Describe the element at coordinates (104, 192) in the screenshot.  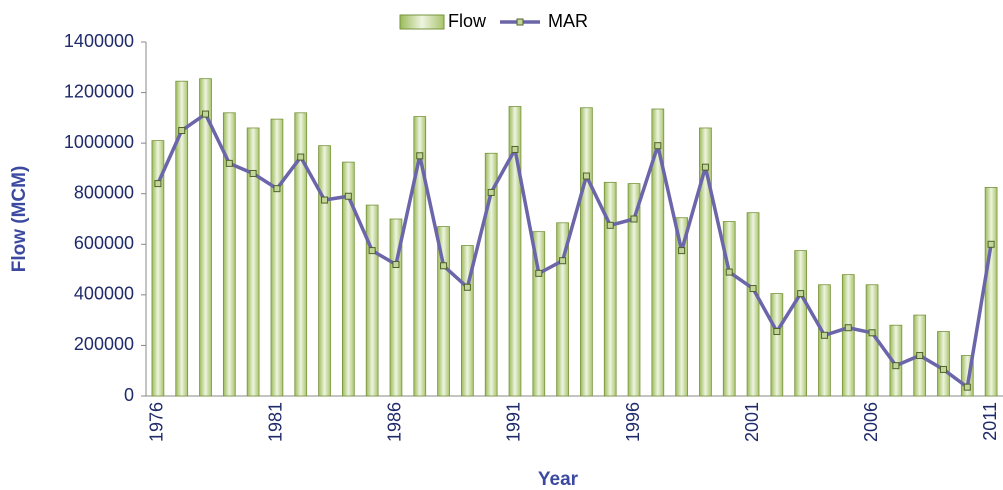
I see `y-tick-label: 800000` at that location.